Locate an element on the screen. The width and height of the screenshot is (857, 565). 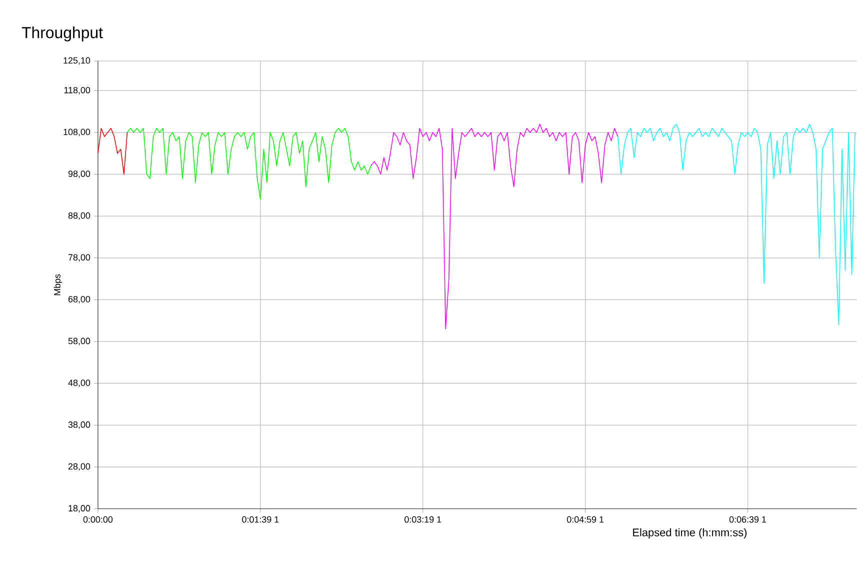
y-tick-label: 58,00 is located at coordinates (79, 342).